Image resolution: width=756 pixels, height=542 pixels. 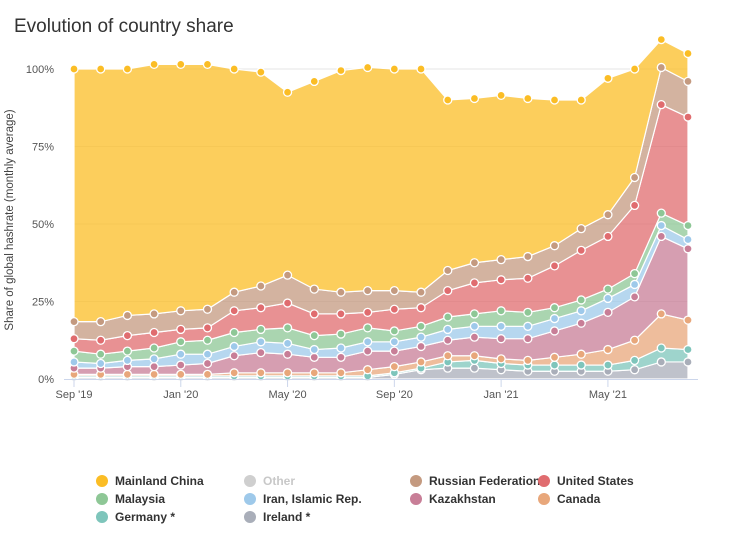 What do you see at coordinates (586, 481) in the screenshot?
I see `legend-item-united-states: United States` at bounding box center [586, 481].